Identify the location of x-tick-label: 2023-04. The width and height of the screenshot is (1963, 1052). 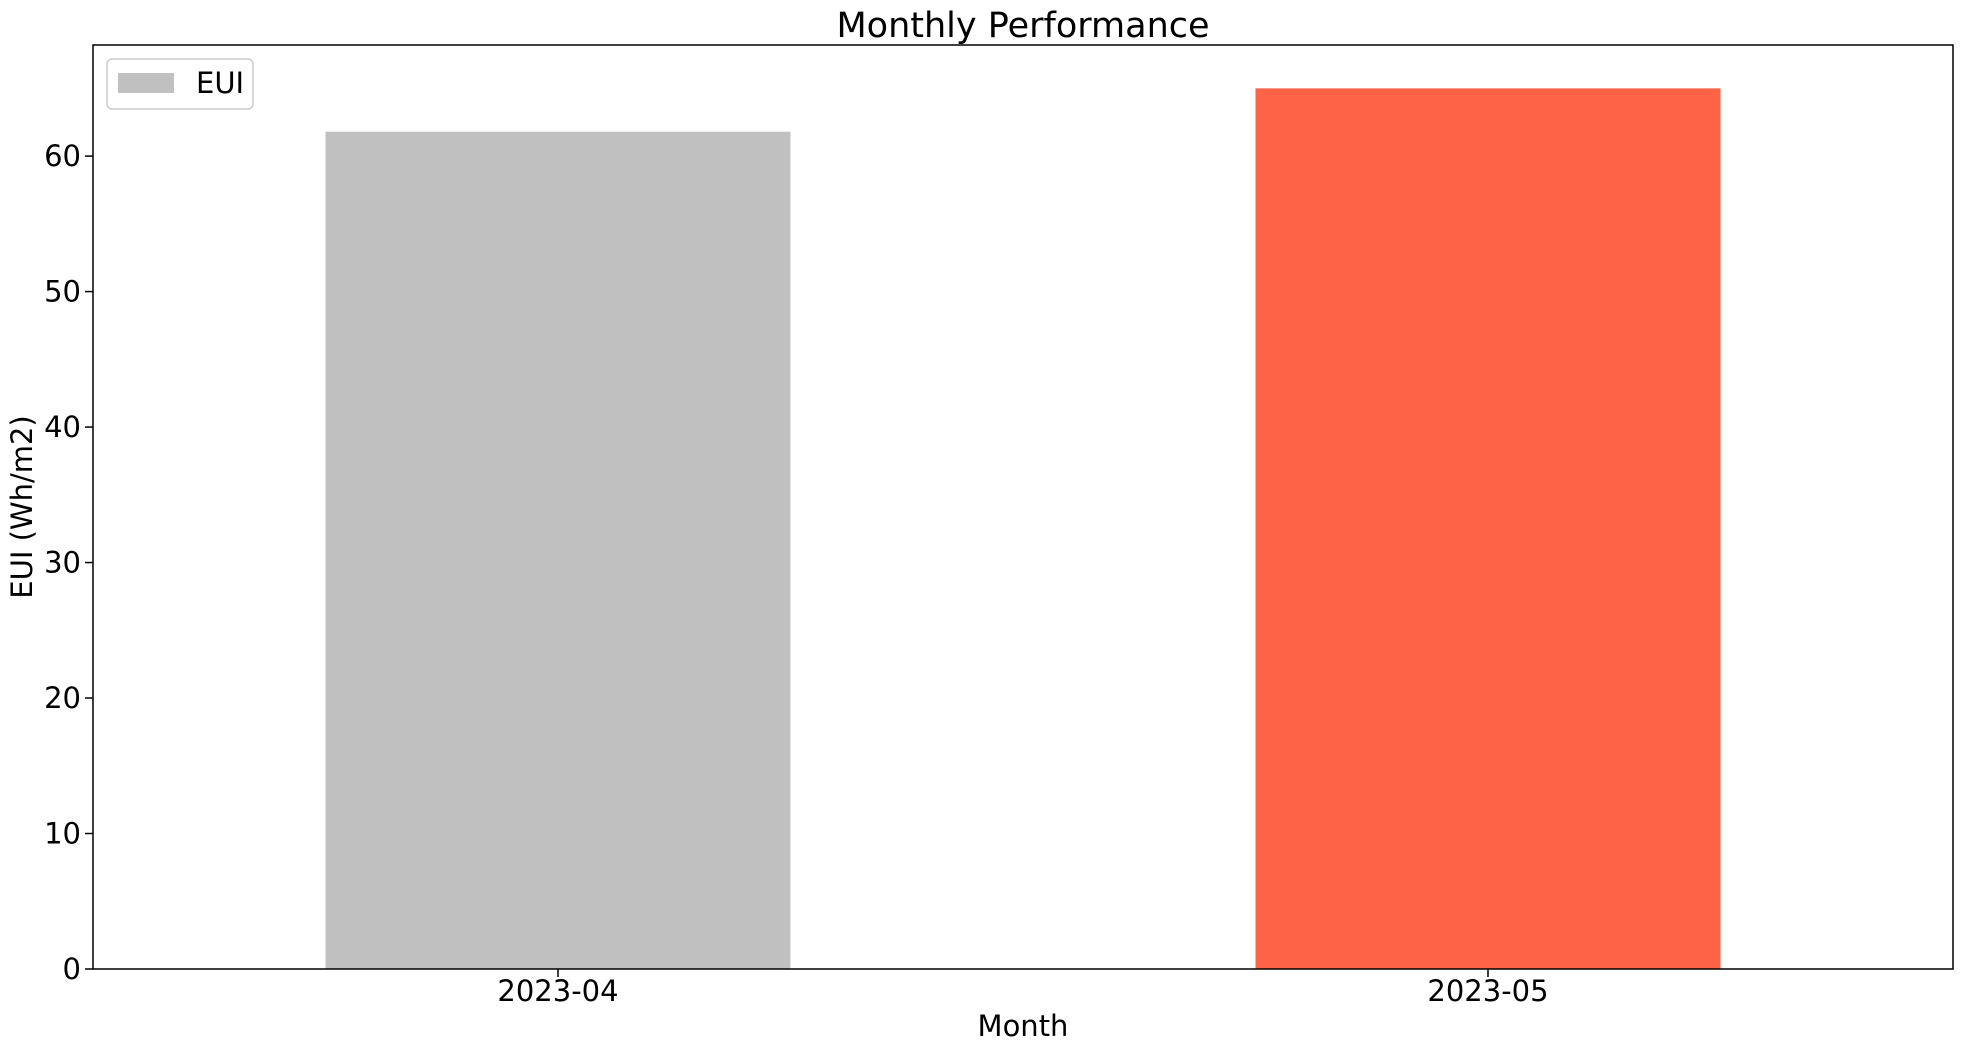
(557, 991).